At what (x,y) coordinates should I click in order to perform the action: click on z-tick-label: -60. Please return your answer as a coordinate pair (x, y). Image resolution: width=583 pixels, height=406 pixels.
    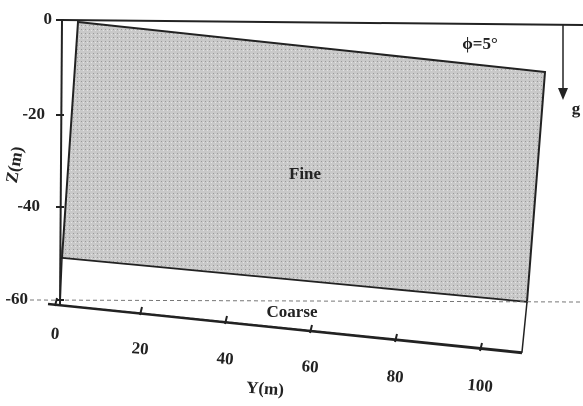
    Looking at the image, I should click on (16, 298).